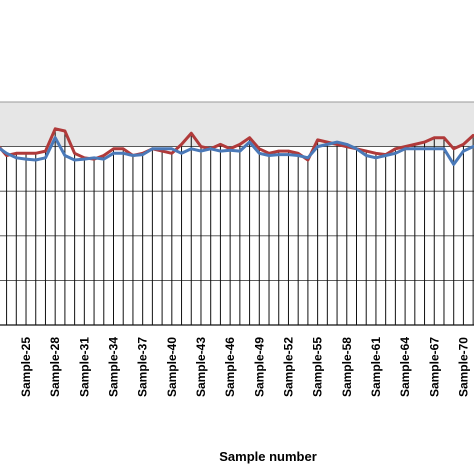  I want to click on x-tick-label: Sample-40, so click(172, 367).